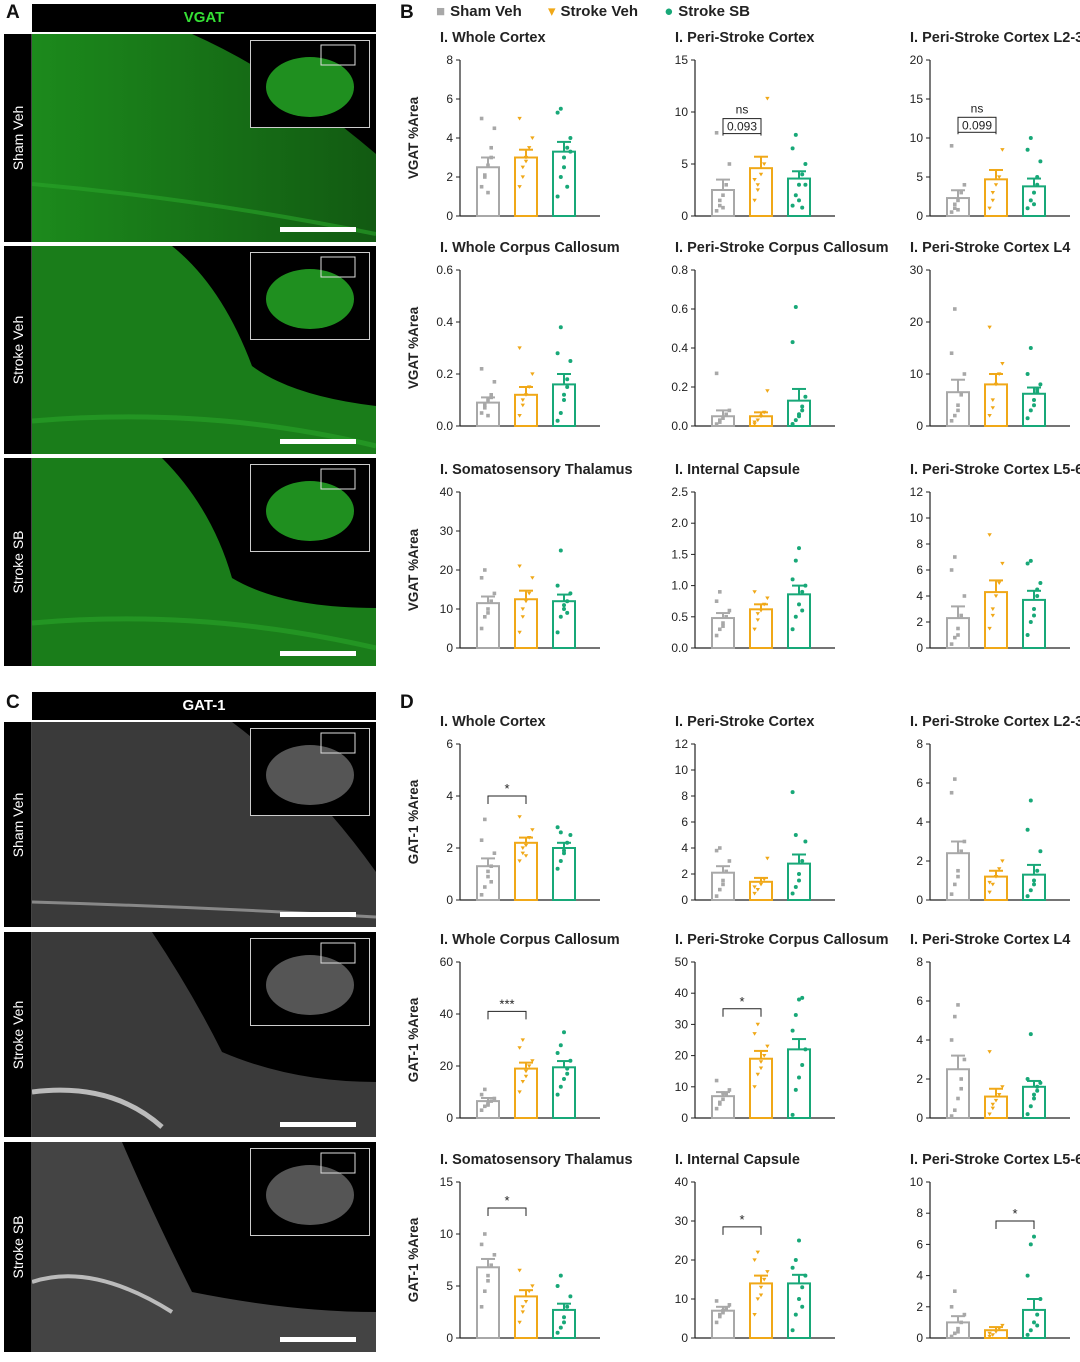  Describe the element at coordinates (530, 248) in the screenshot. I see `chart-title: I. Whole Corpus Callosum` at that location.